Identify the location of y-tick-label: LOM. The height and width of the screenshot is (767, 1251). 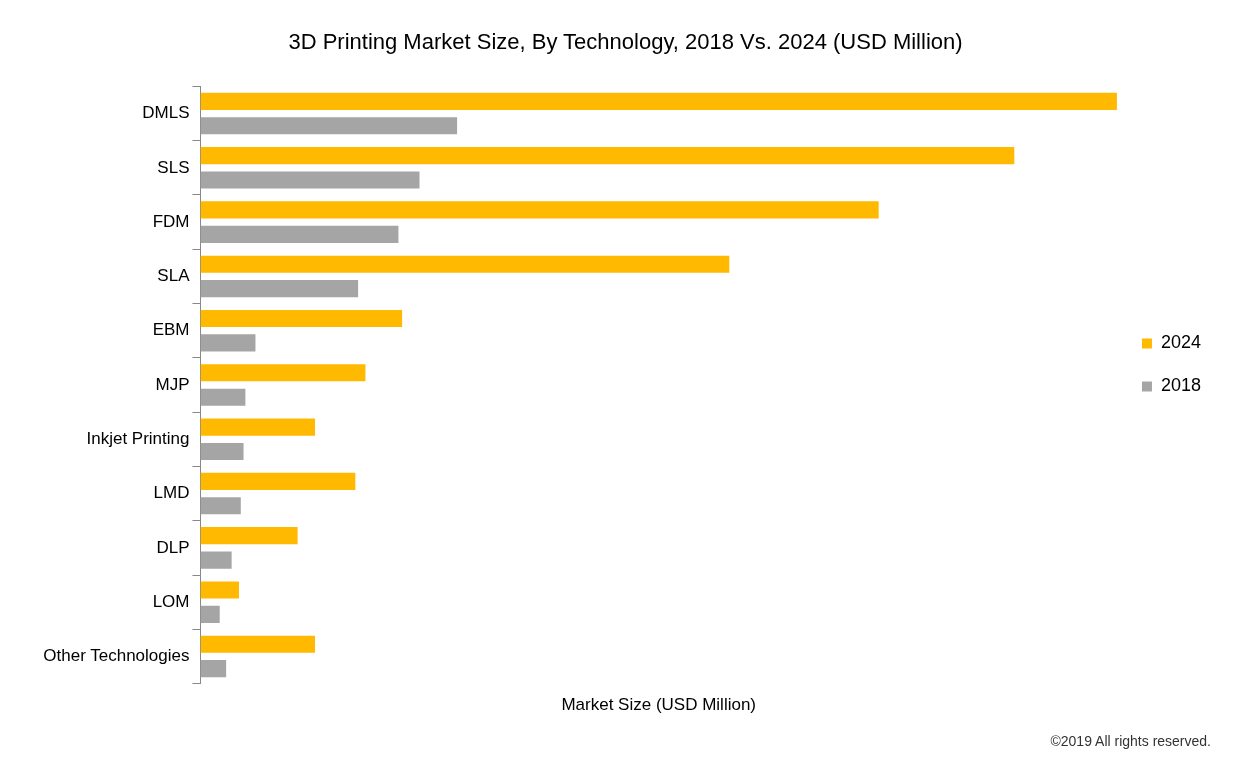
(171, 601).